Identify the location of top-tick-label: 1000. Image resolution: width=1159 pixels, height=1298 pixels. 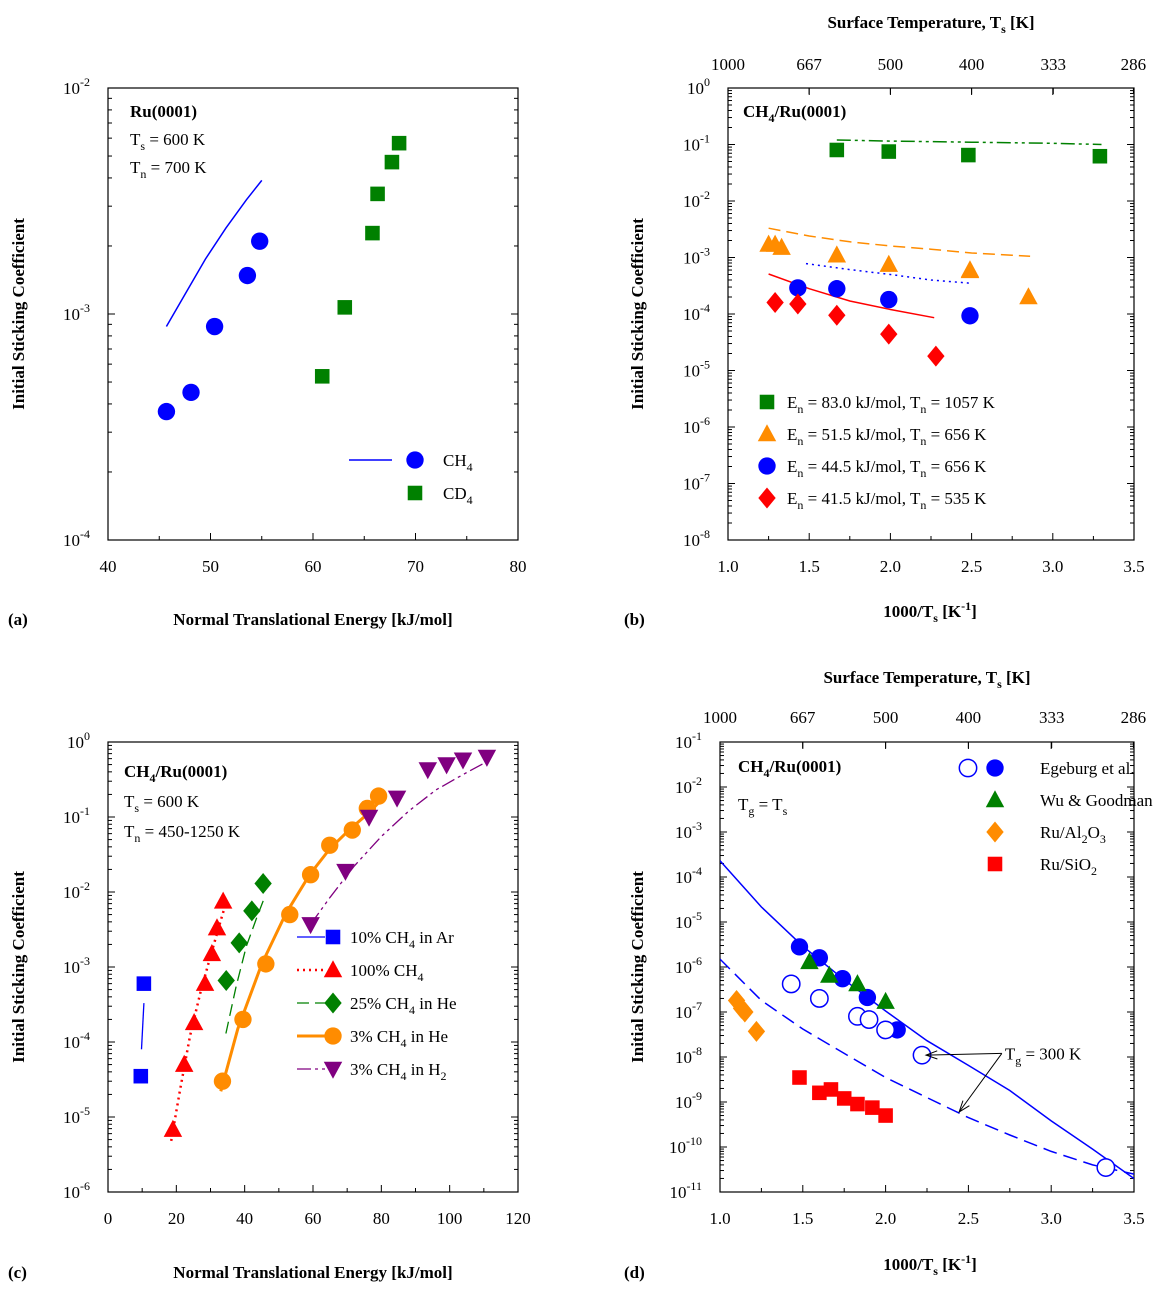
(720, 717).